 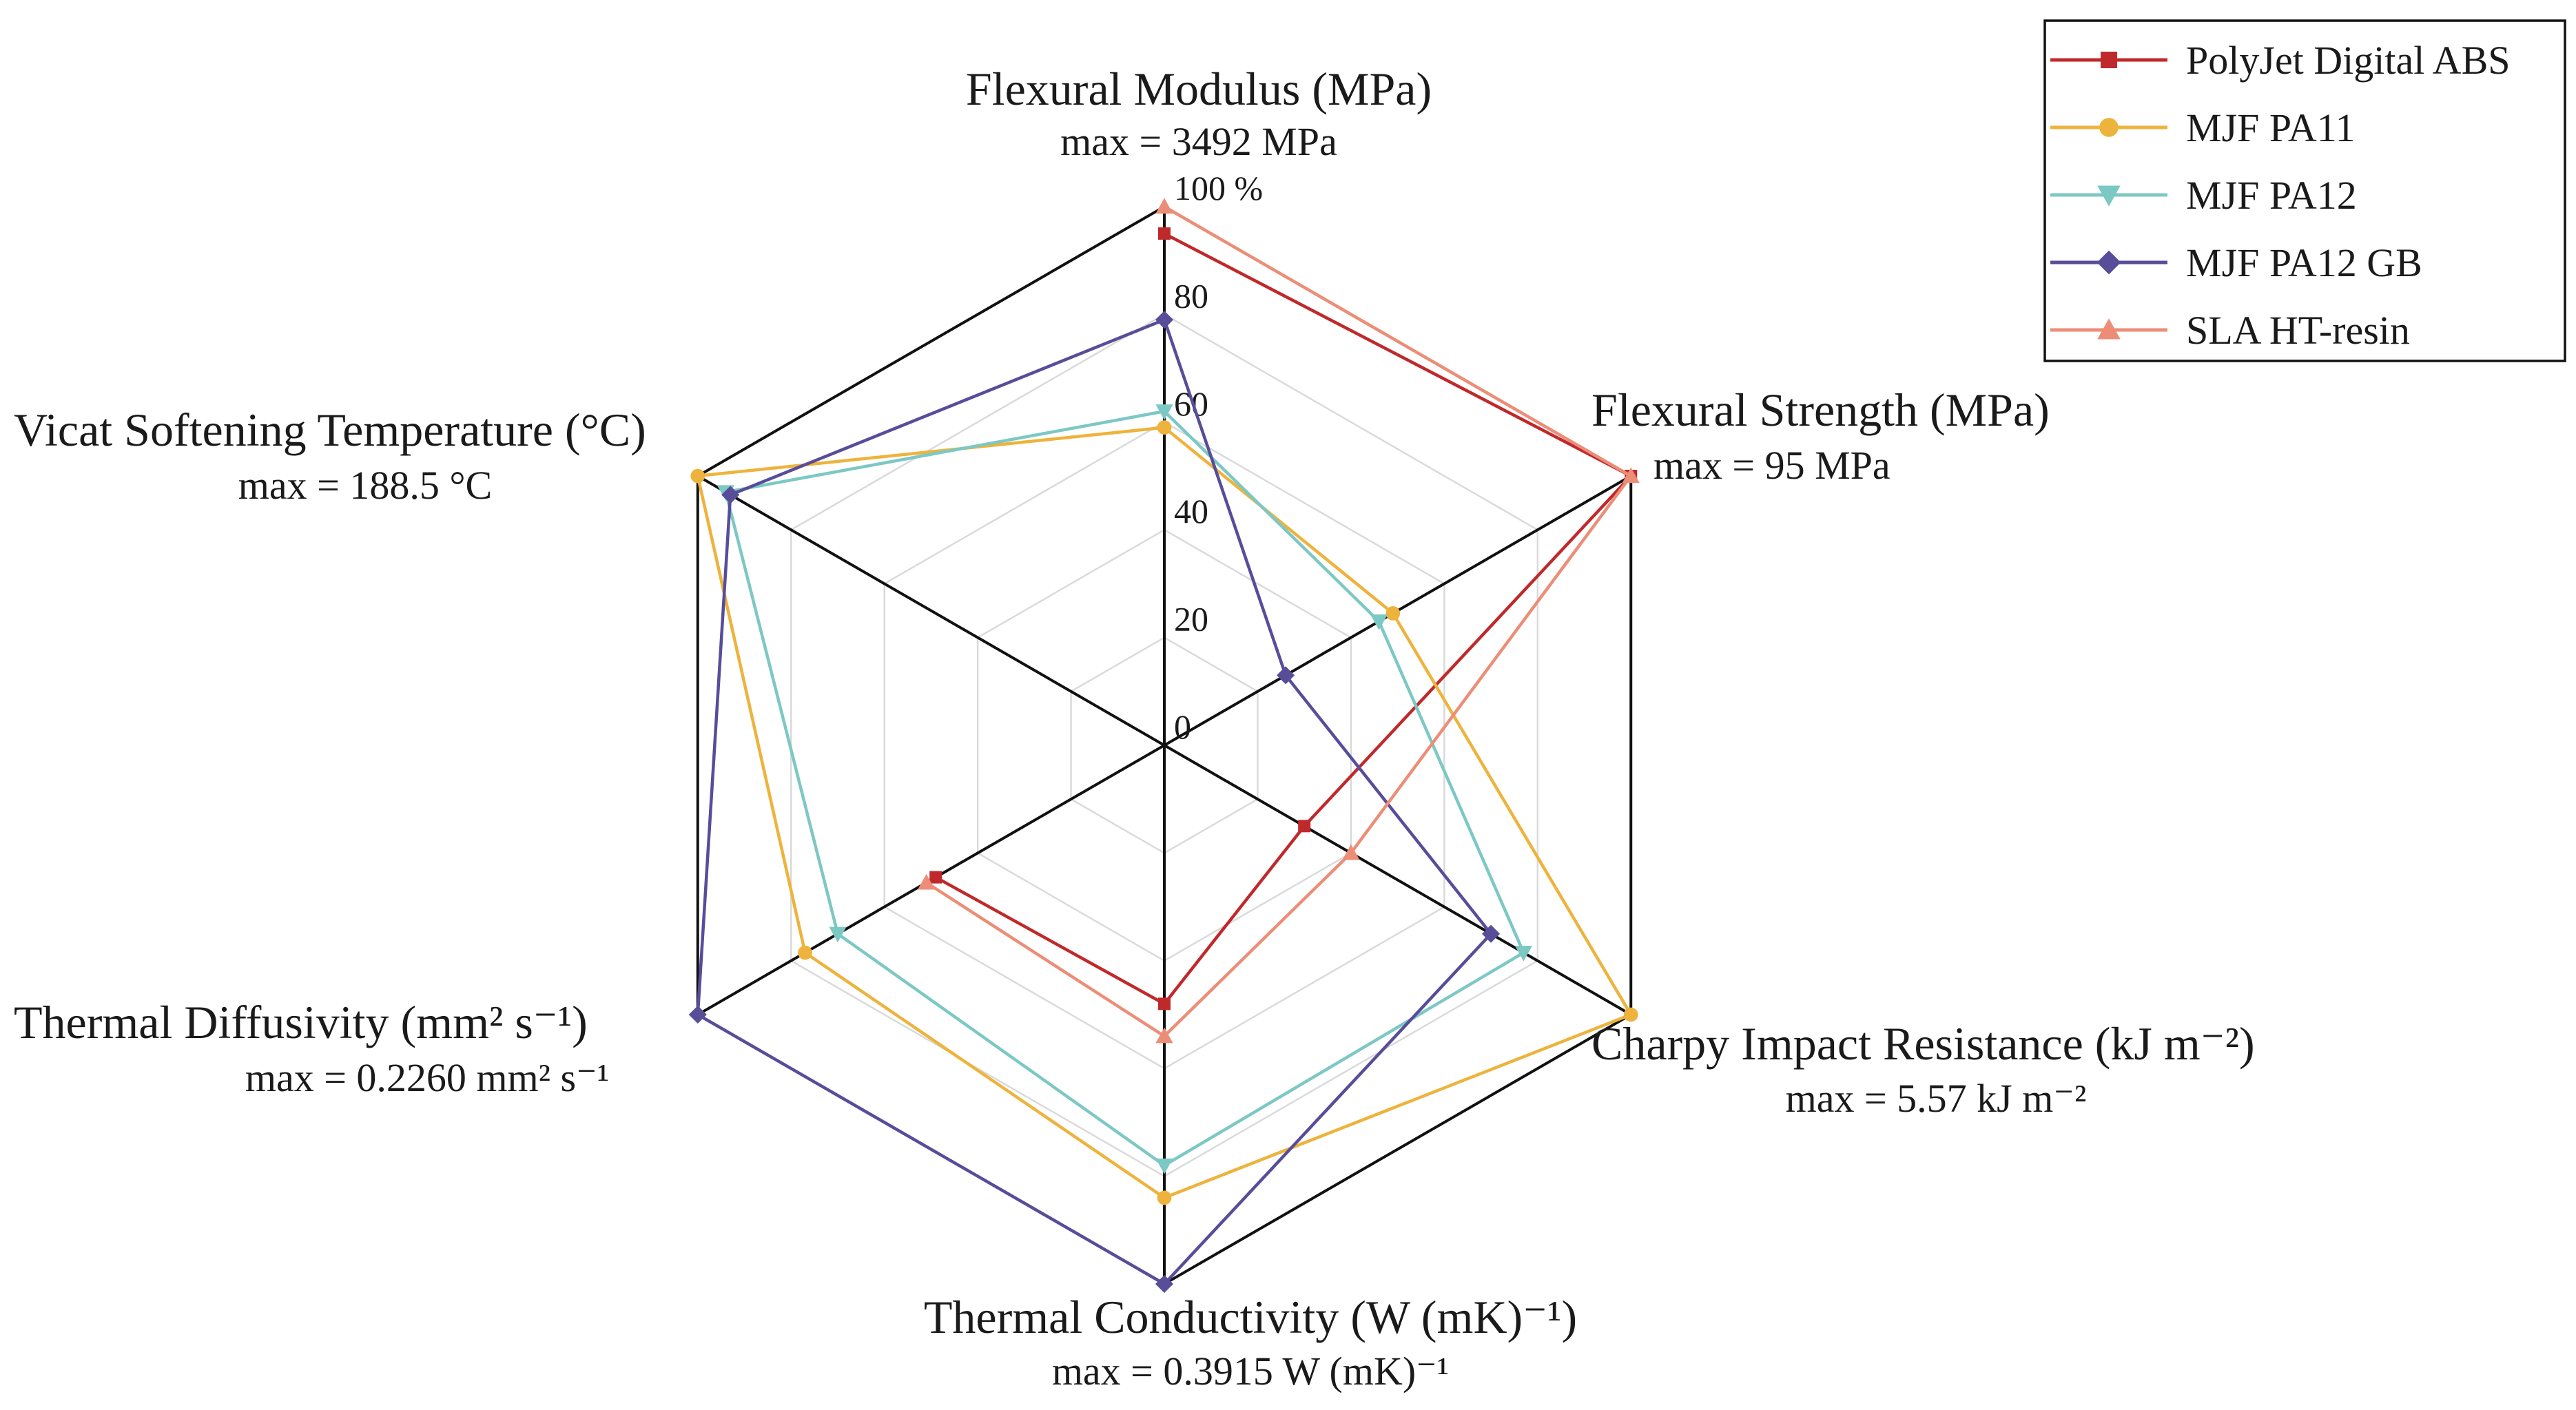 I want to click on axis-max-label: max = 188.5 °C, so click(x=365, y=485).